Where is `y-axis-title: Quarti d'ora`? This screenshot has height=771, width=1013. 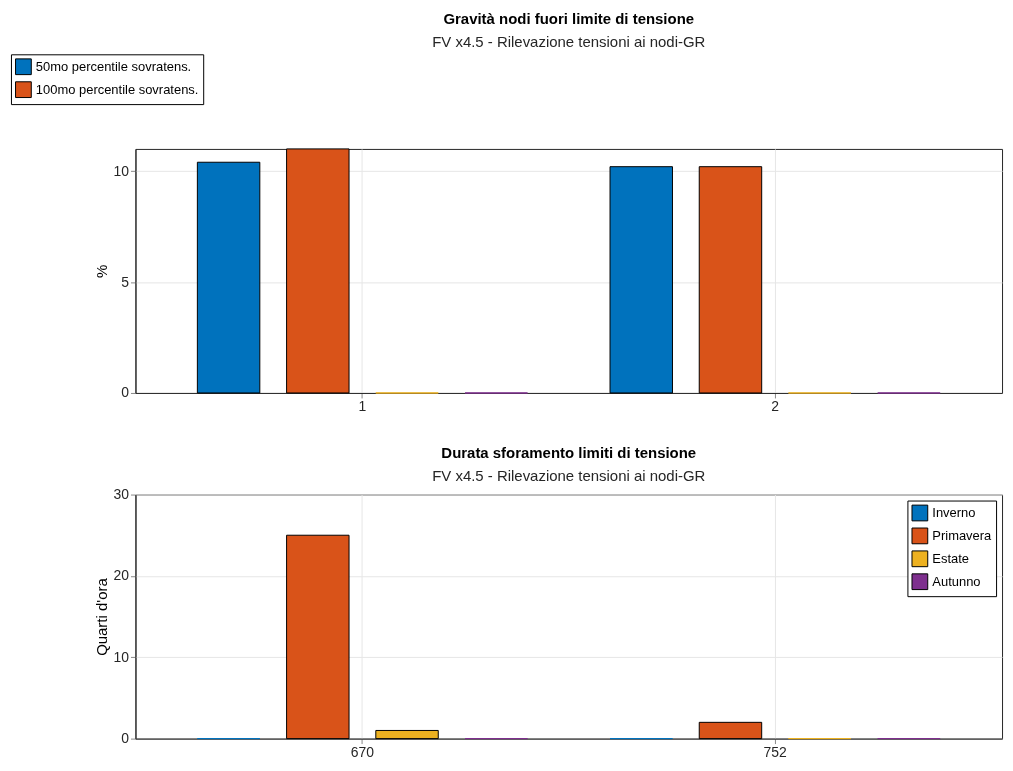
y-axis-title: Quarti d'ora is located at coordinates (101, 616).